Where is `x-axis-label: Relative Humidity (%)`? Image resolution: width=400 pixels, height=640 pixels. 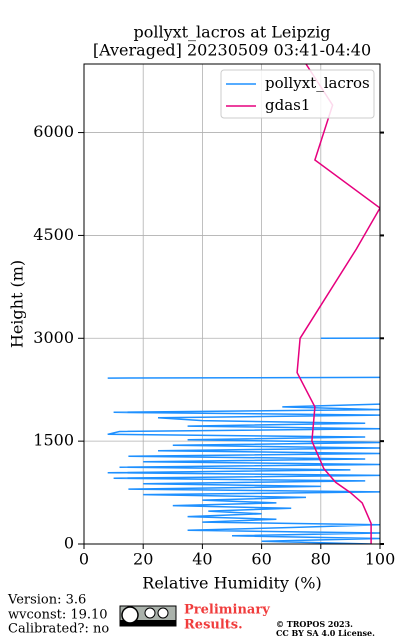
x-axis-label: Relative Humidity (%) is located at coordinates (231, 583).